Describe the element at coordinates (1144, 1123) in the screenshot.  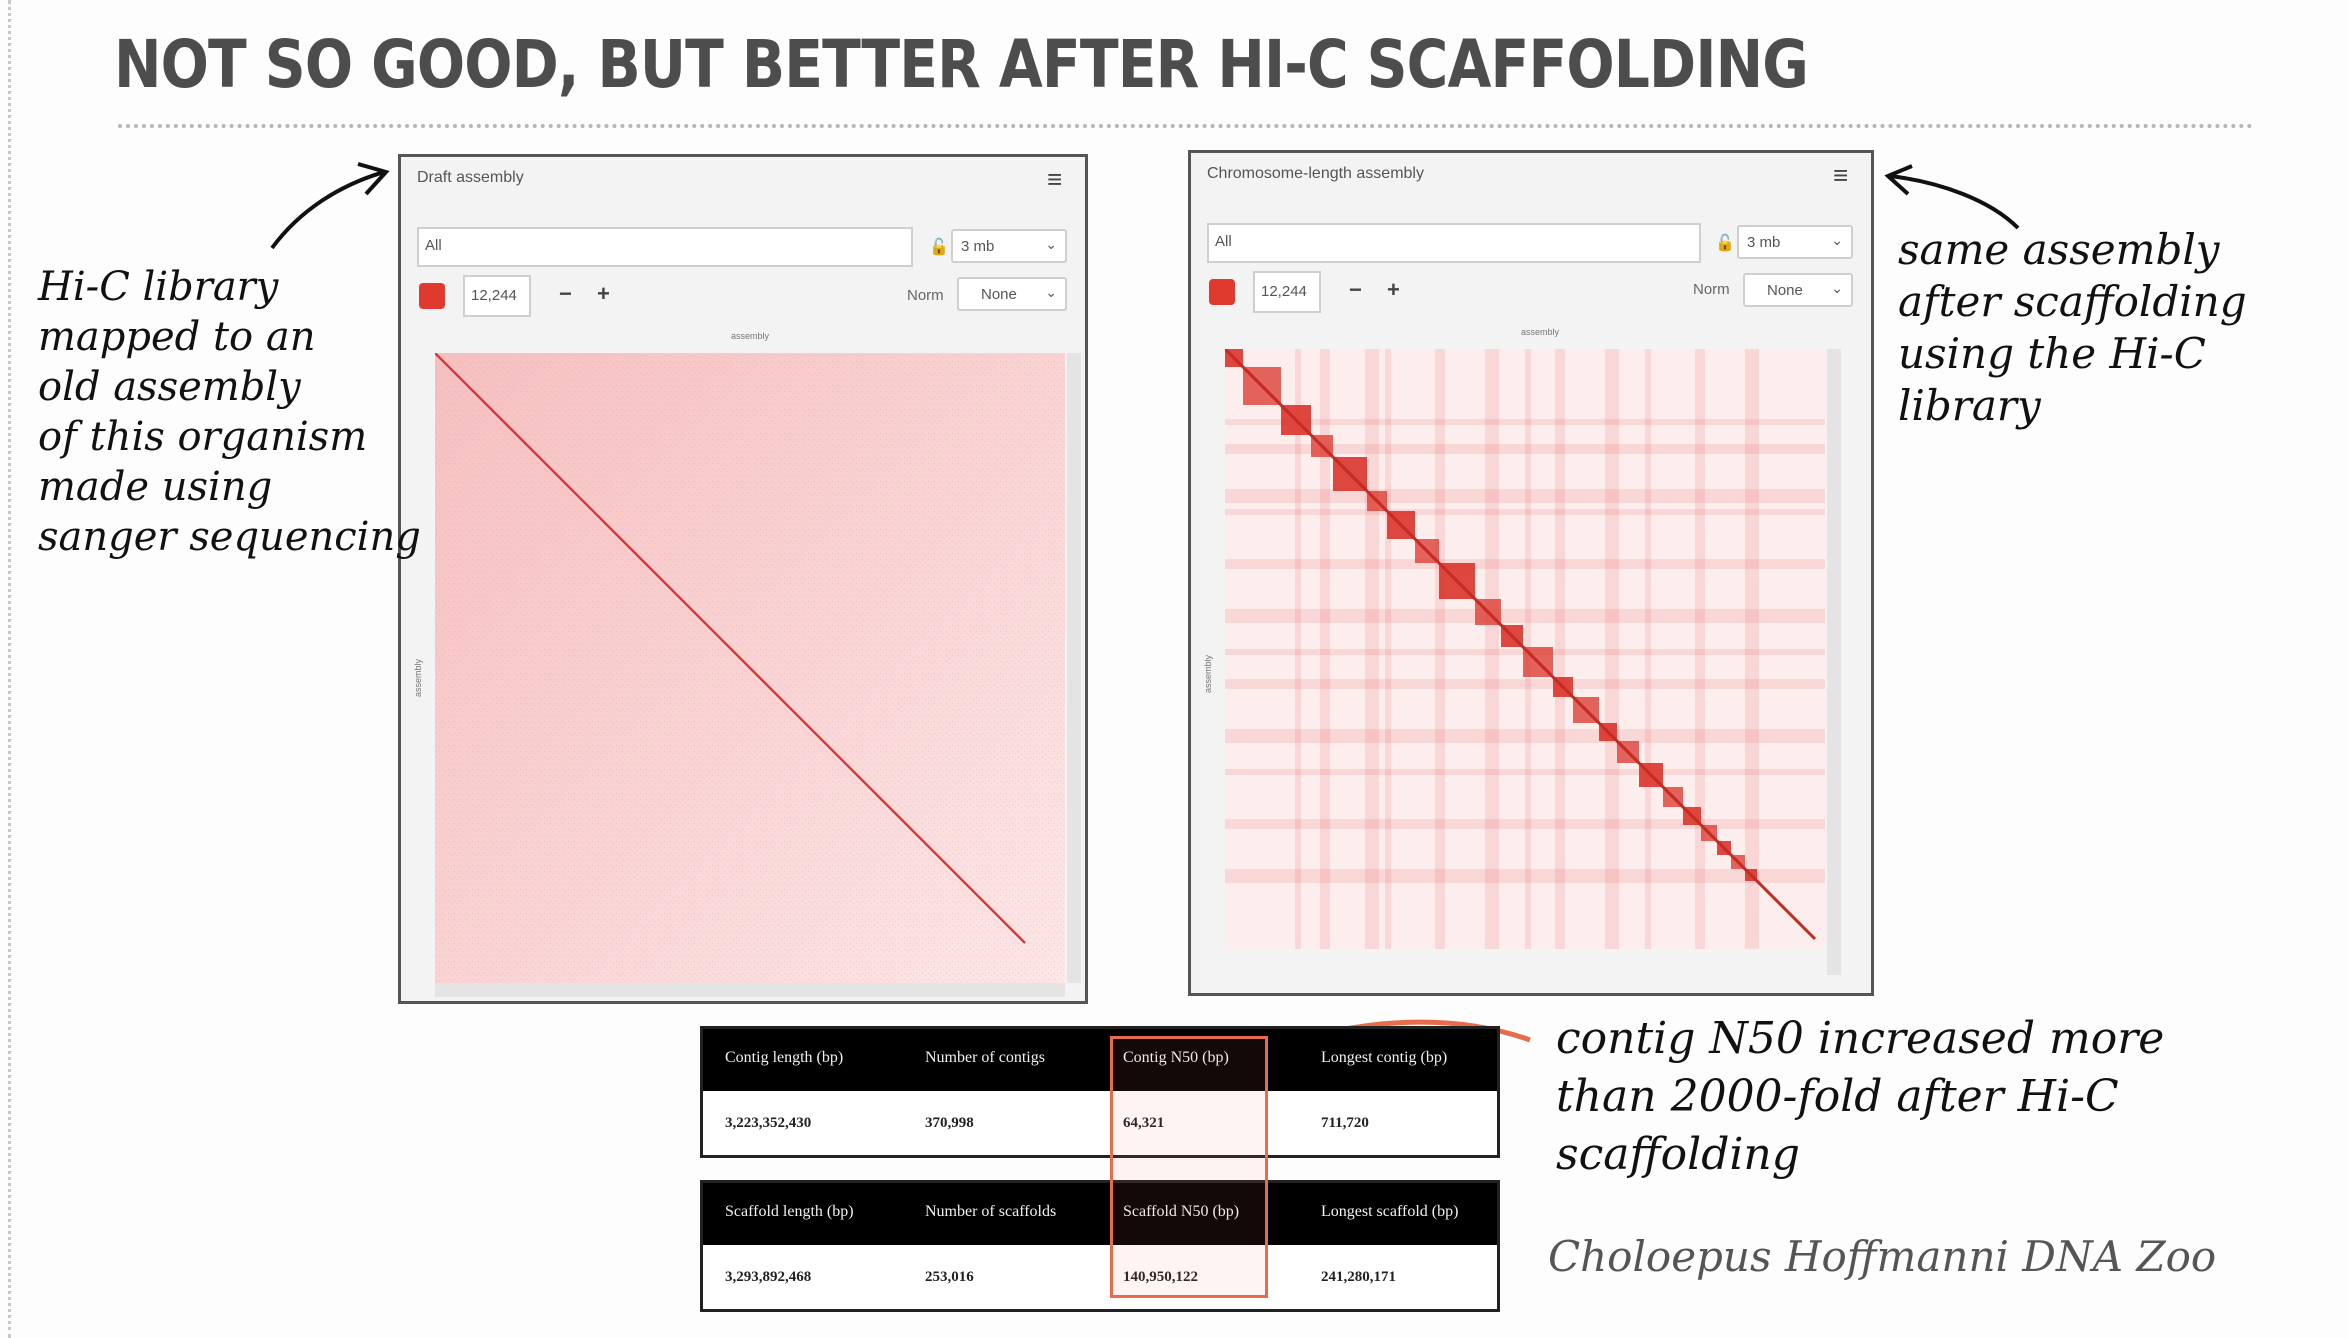
I see `table-cell: 64,321` at that location.